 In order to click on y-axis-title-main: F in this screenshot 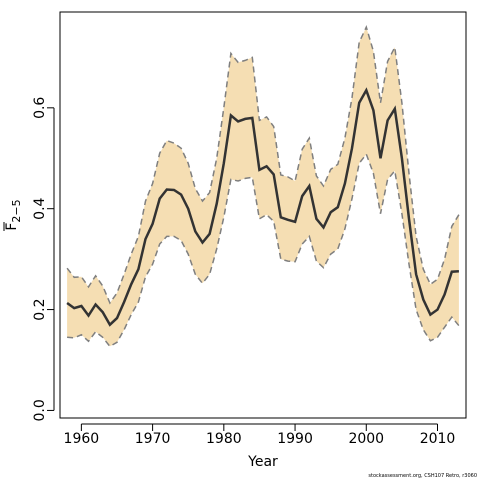, I will do `click(12, 227)`.